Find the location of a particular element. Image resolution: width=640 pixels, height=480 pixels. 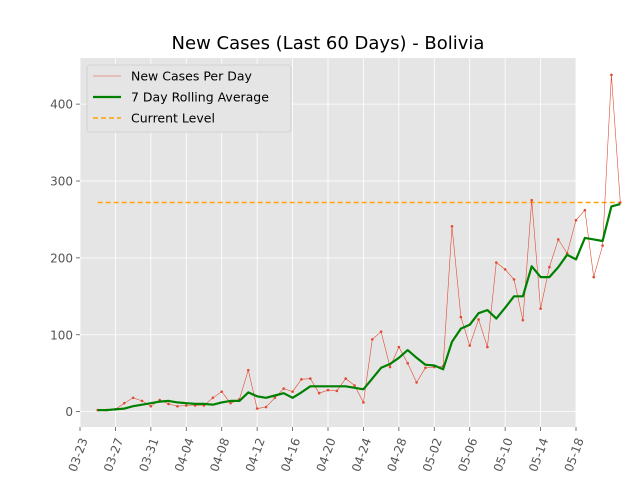

x-tick-label: 04-04 is located at coordinates (184, 455).